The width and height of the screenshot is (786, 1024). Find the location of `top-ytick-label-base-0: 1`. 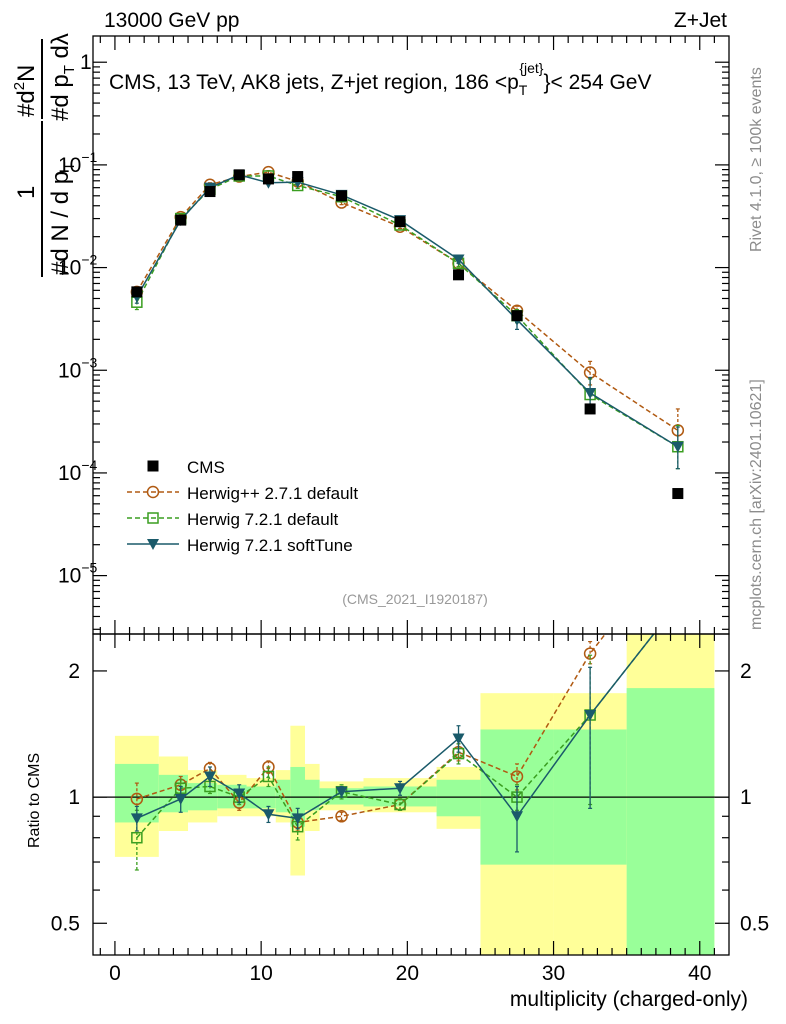

top-ytick-label-base-0: 1 is located at coordinates (86, 62).